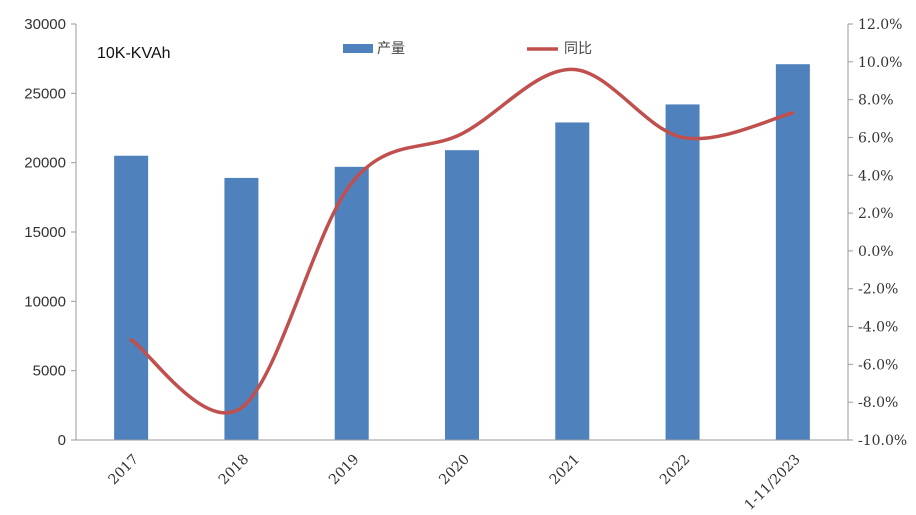 The height and width of the screenshot is (515, 916). I want to click on right-tick-label: -6.0%, so click(878, 365).